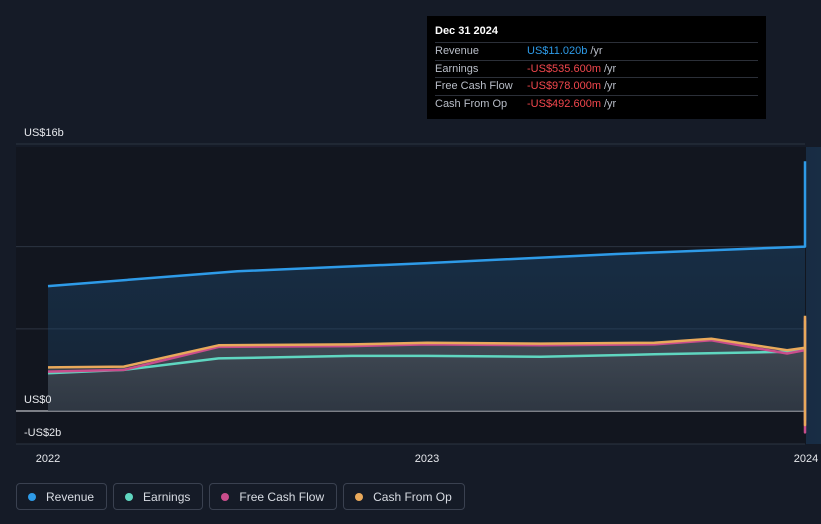 This screenshot has height=524, width=821. Describe the element at coordinates (806, 459) in the screenshot. I see `x-tick-label: 2024` at that location.